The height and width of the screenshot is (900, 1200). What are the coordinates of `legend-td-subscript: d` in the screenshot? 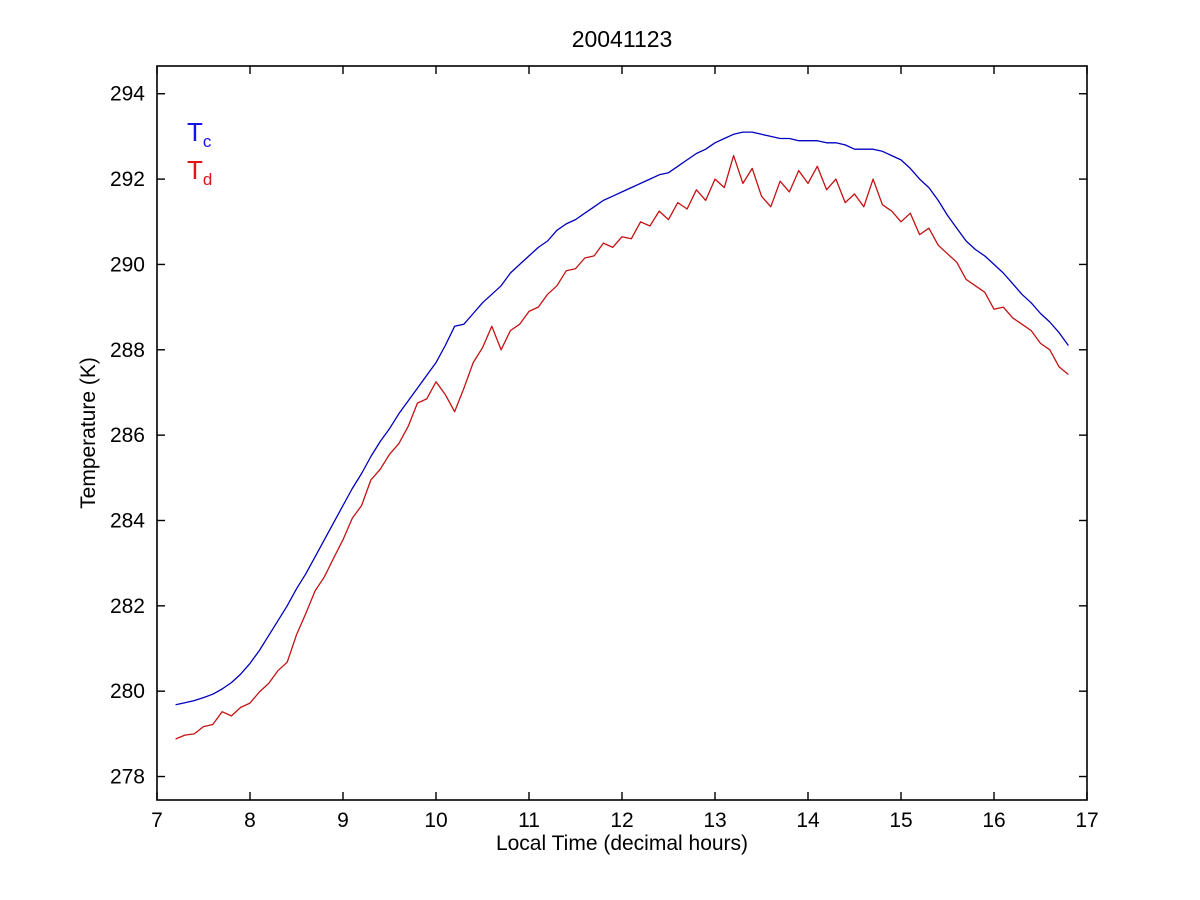 It's located at (207, 180).